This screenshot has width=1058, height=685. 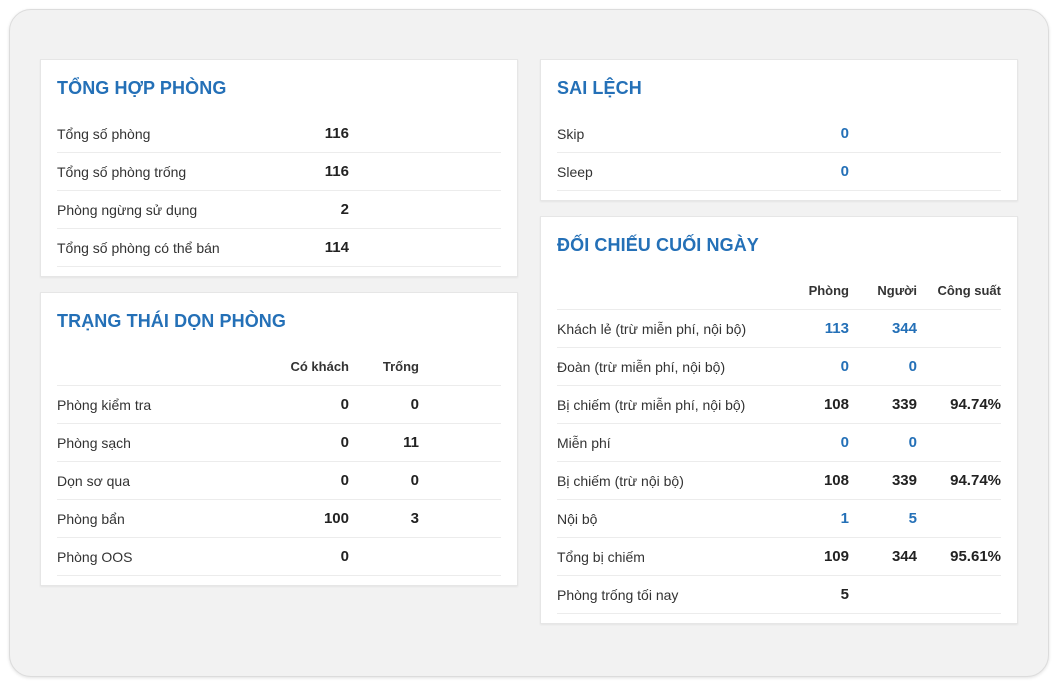 I want to click on end-of-day-row-label: Bị chiếm (trừ miễn phí, nội bộ), so click(x=651, y=405).